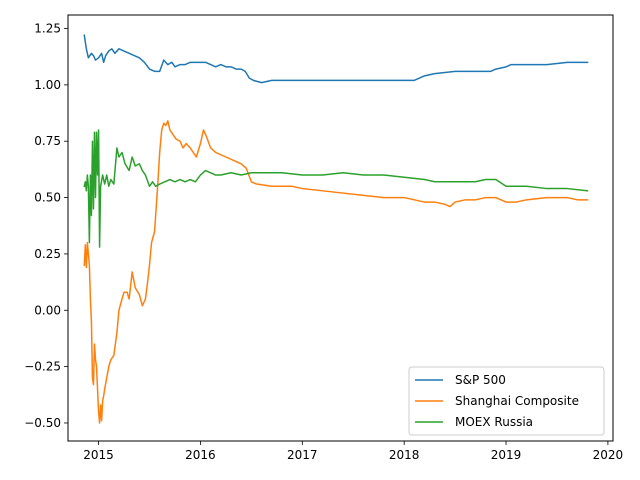 Image resolution: width=640 pixels, height=480 pixels. I want to click on legend-label-0: S&P 500, so click(480, 380).